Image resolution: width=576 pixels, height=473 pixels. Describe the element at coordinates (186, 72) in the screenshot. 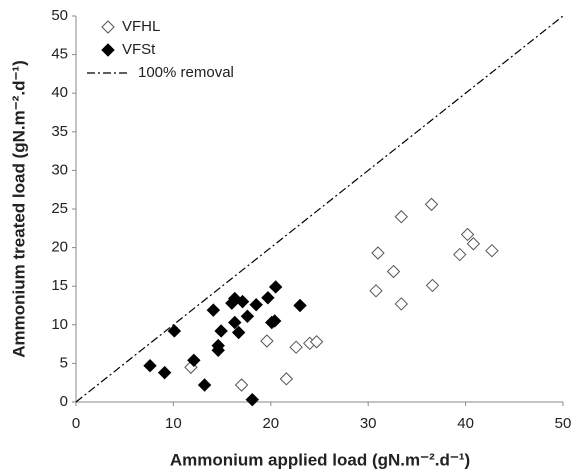

I see `legend-label: 100% removal` at that location.